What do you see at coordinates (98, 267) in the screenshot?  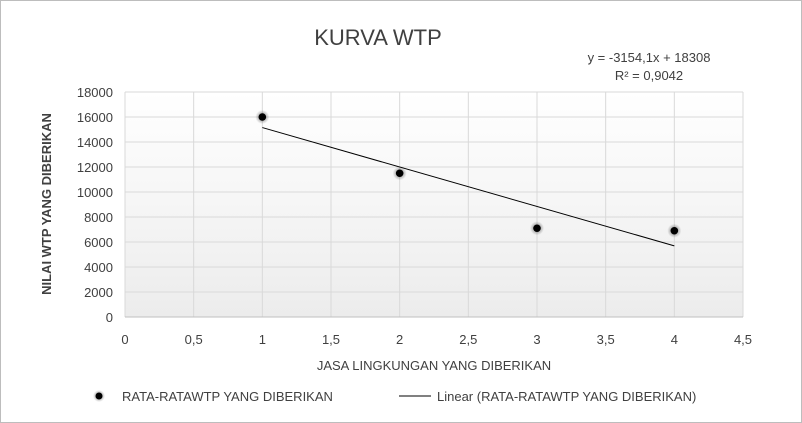 I see `y-tick-label: 4000` at bounding box center [98, 267].